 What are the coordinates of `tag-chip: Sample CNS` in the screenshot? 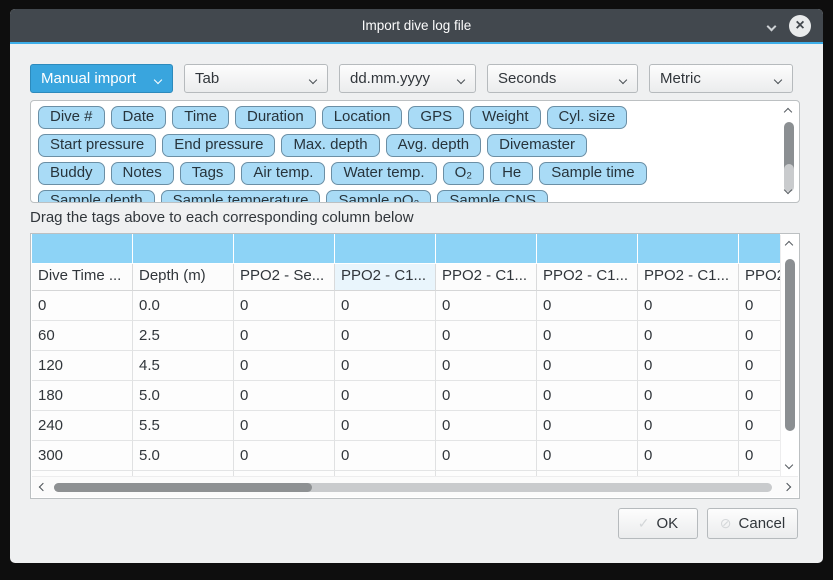 It's located at (493, 196).